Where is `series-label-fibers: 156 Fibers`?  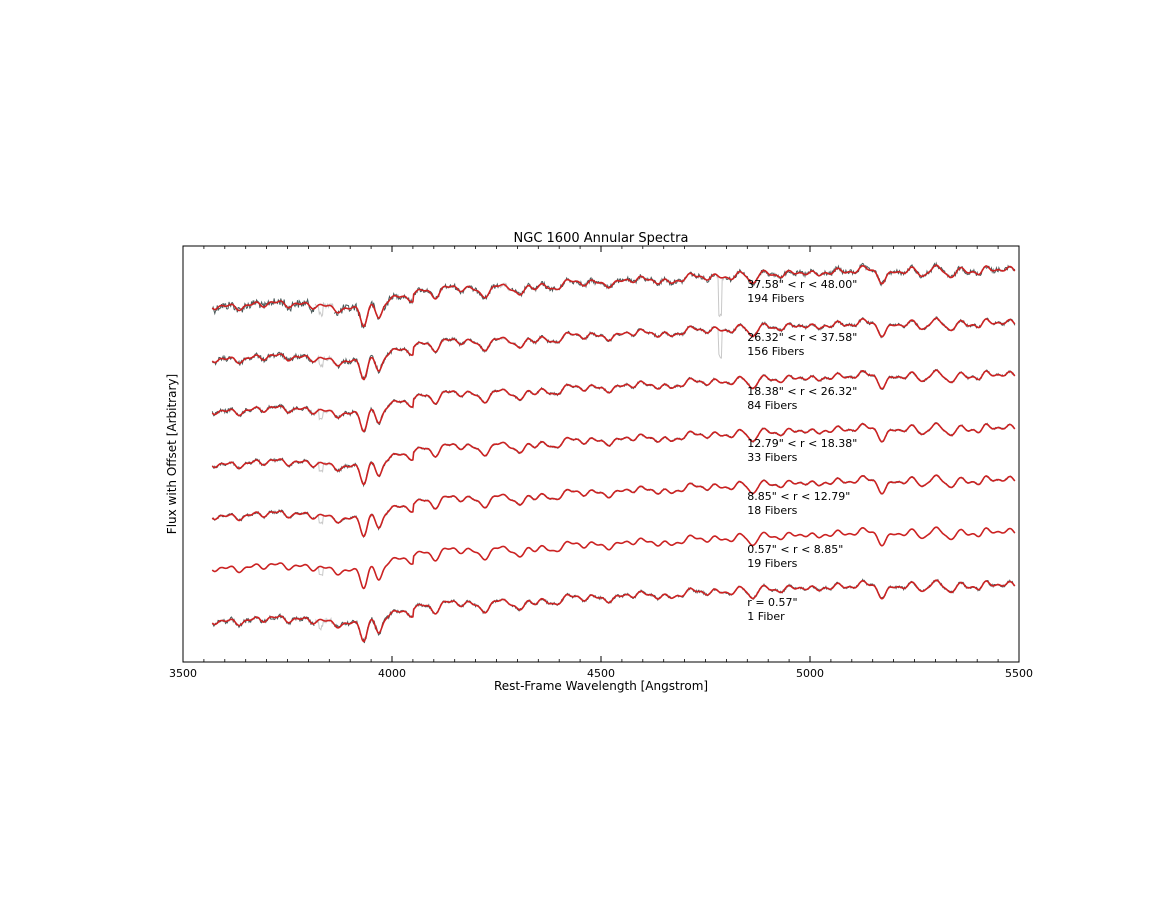 series-label-fibers: 156 Fibers is located at coordinates (775, 351).